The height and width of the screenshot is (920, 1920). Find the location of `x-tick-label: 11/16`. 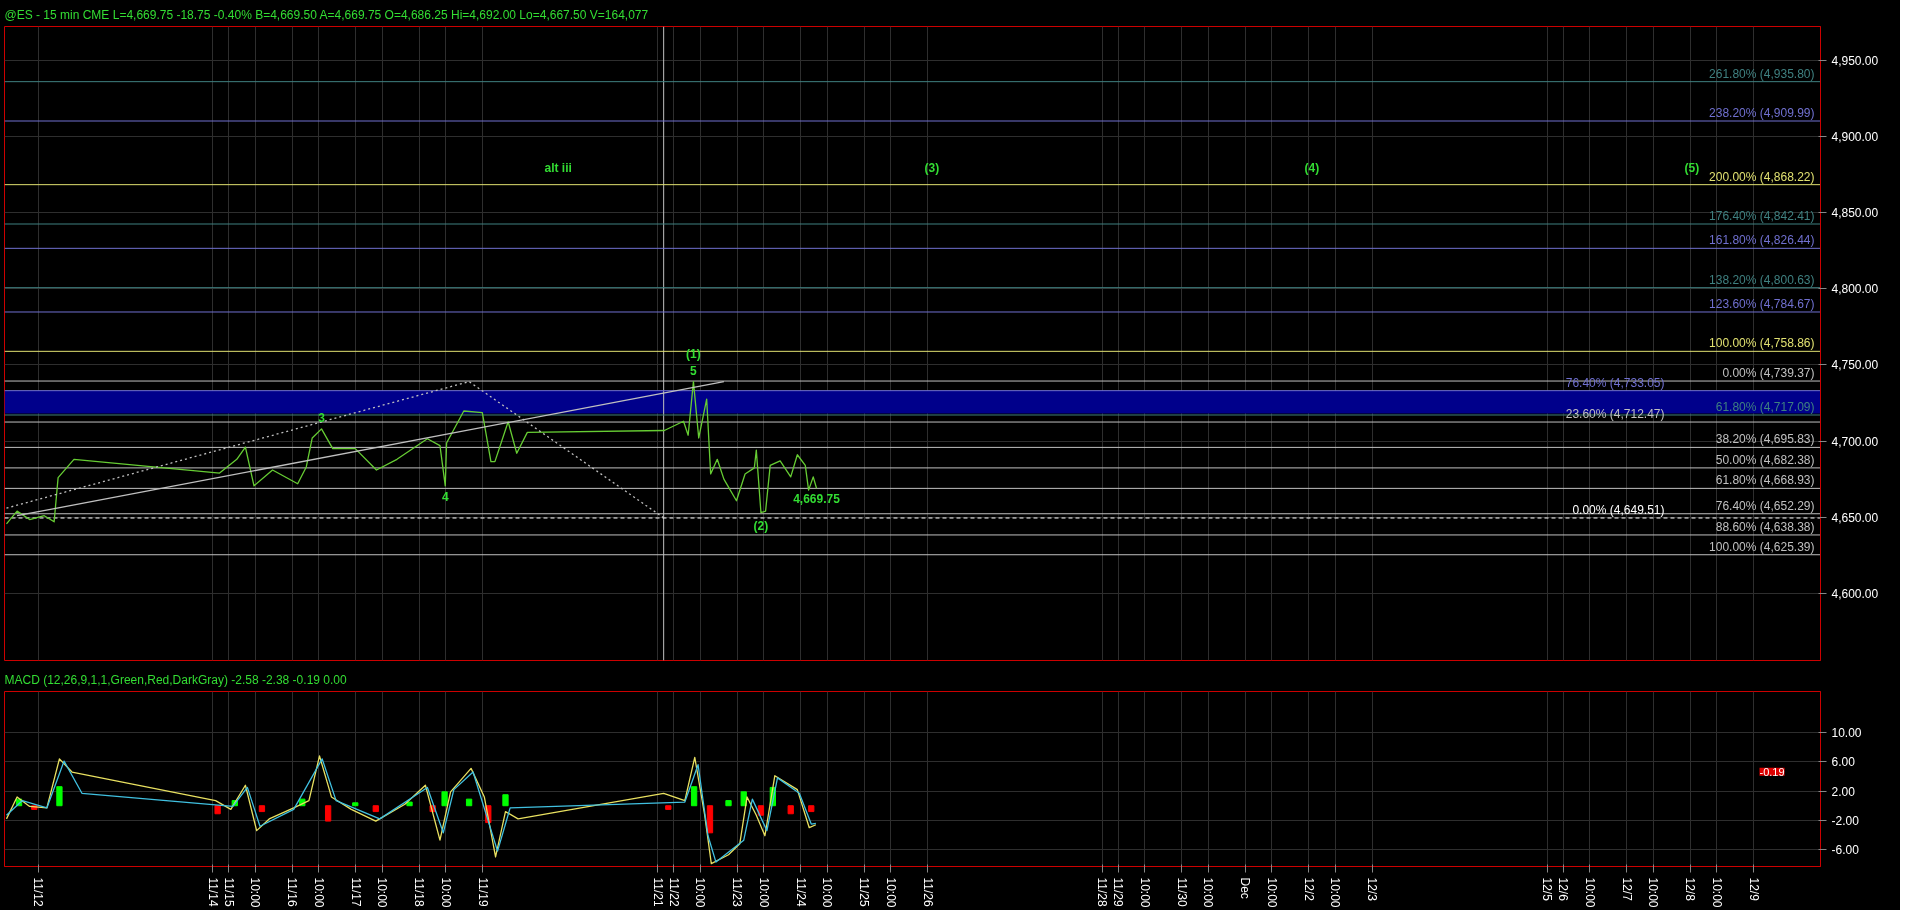

x-tick-label: 11/16 is located at coordinates (292, 892).